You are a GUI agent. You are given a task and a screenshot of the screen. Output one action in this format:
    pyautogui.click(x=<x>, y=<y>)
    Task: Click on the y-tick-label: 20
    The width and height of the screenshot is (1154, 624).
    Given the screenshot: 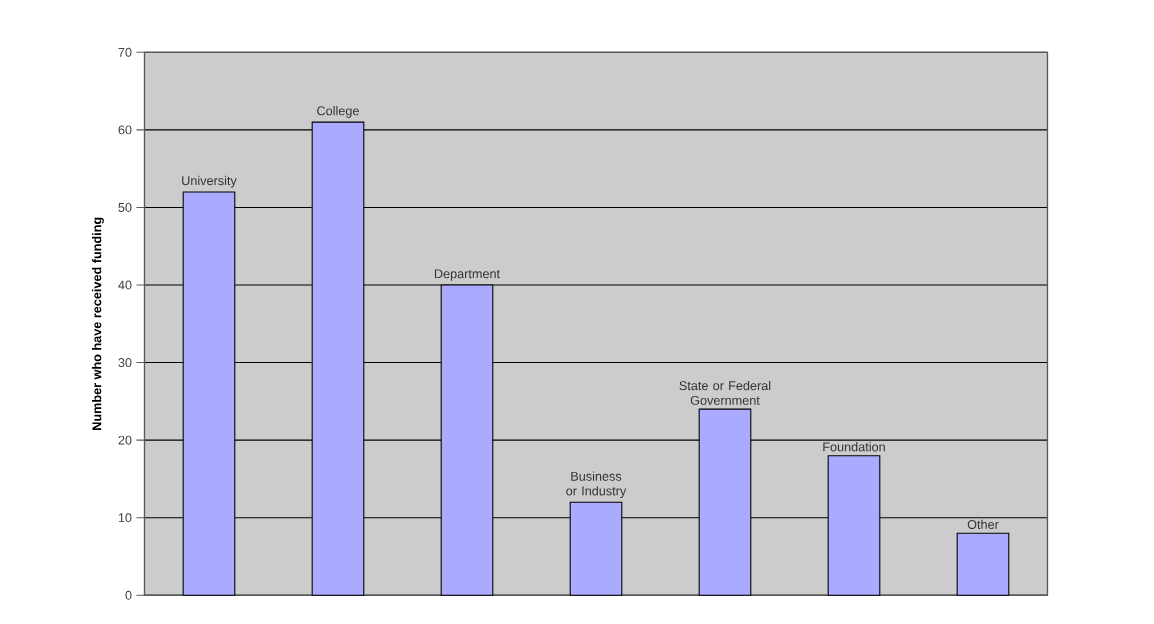 What is the action you would take?
    pyautogui.click(x=125, y=440)
    